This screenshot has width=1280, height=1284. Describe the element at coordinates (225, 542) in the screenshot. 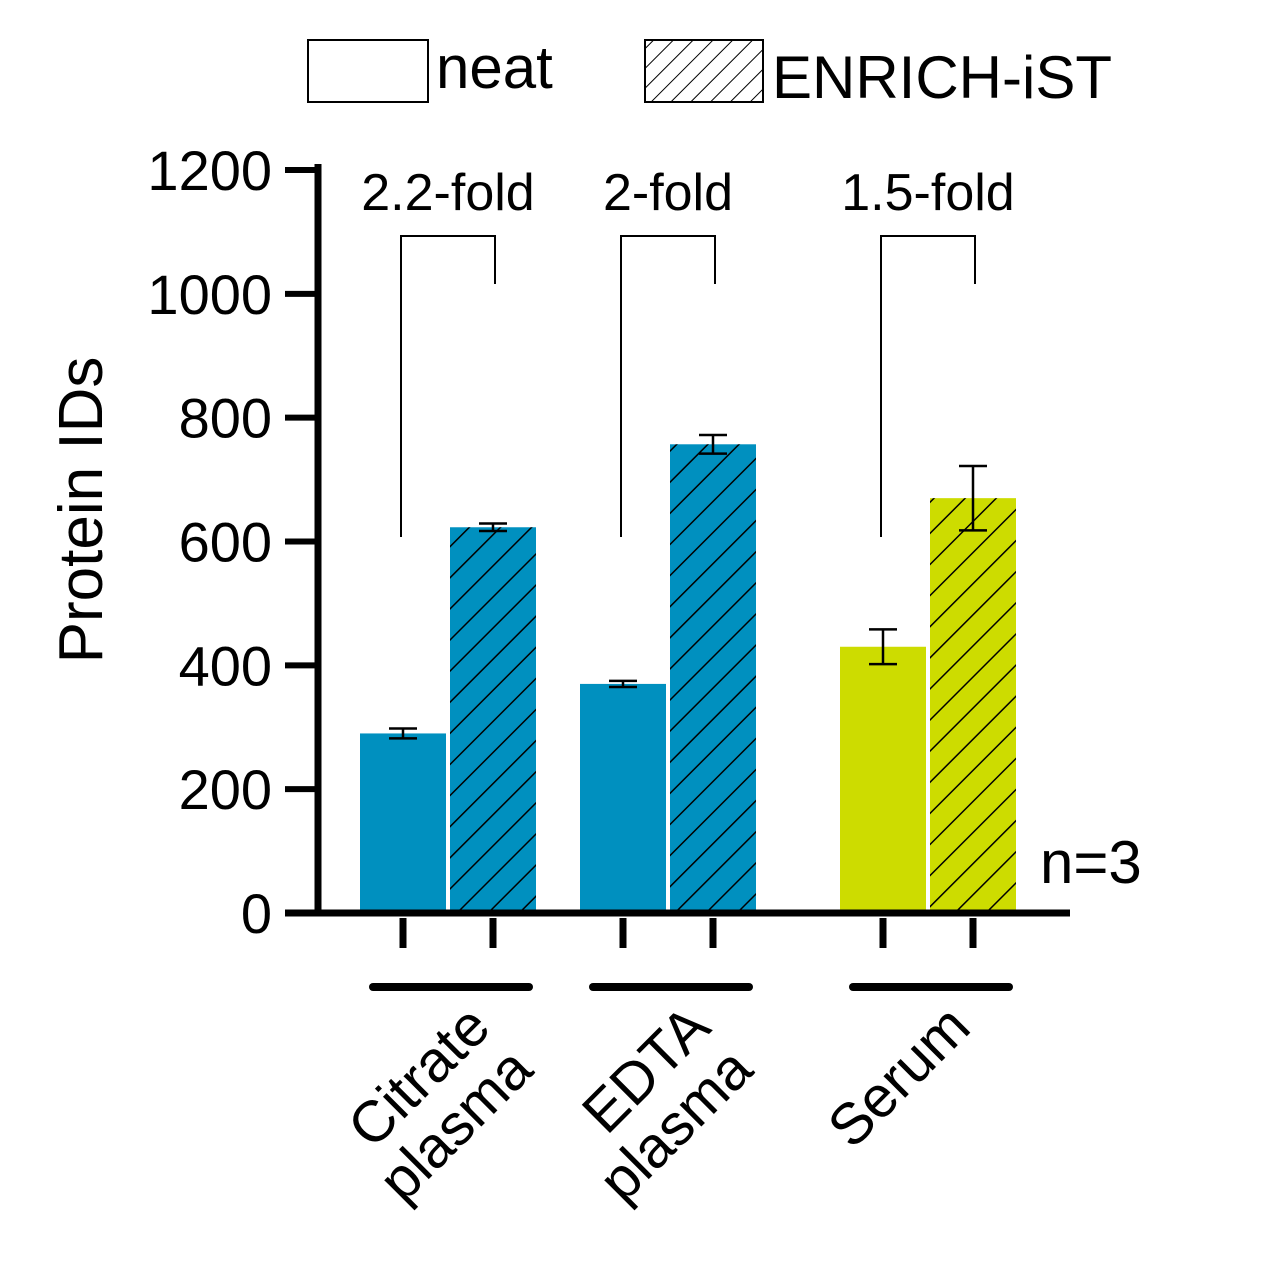

I see `y-tick-label: 600` at that location.